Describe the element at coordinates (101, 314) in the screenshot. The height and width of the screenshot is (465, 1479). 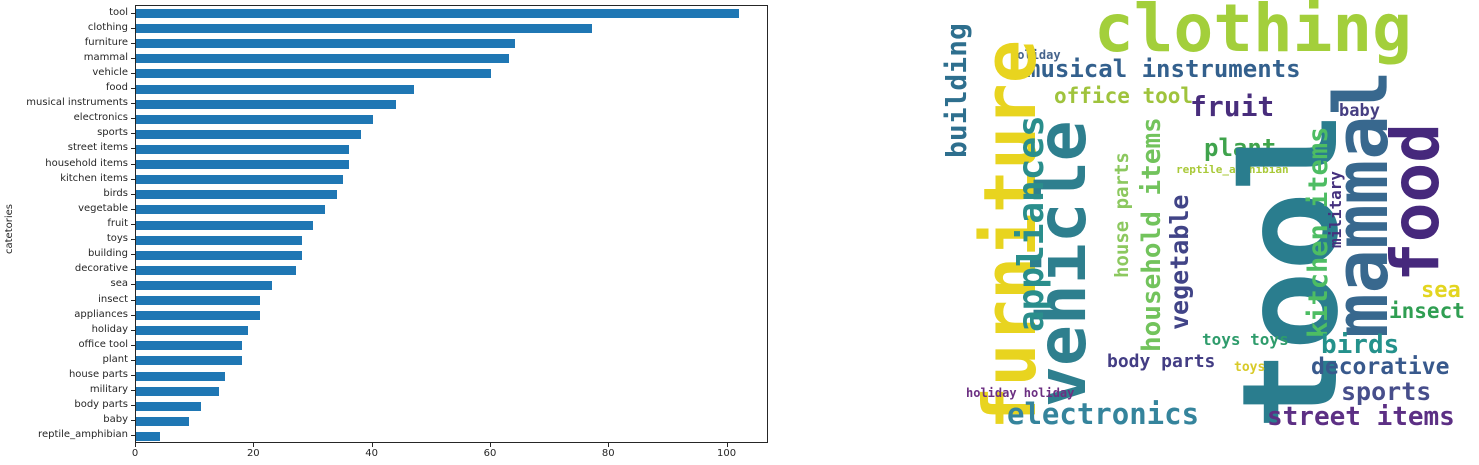
I see `category-label: appliances` at that location.